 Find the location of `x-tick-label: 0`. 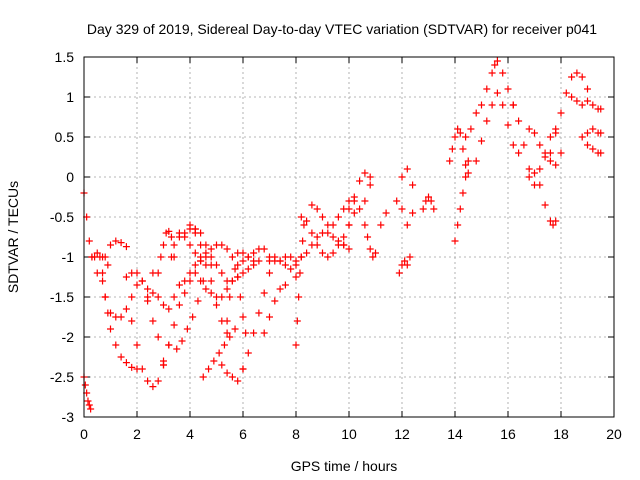

x-tick-label: 0 is located at coordinates (84, 434).